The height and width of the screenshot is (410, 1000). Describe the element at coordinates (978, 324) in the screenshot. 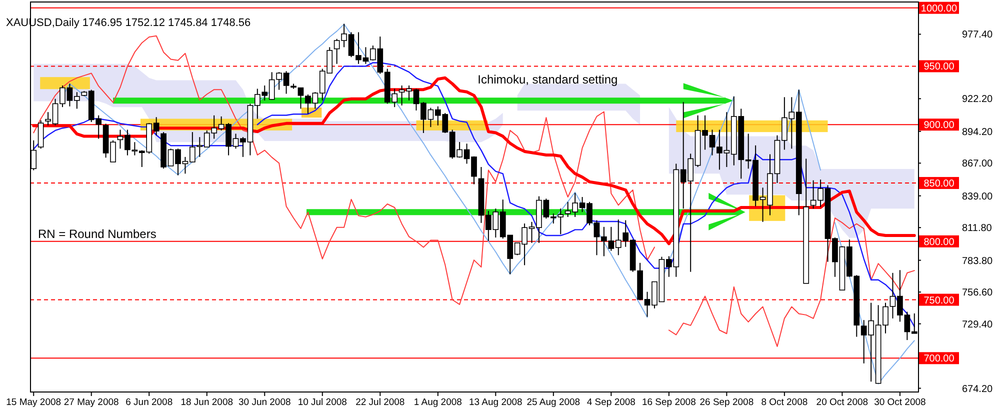

I see `y-tick-label: 729.40` at that location.